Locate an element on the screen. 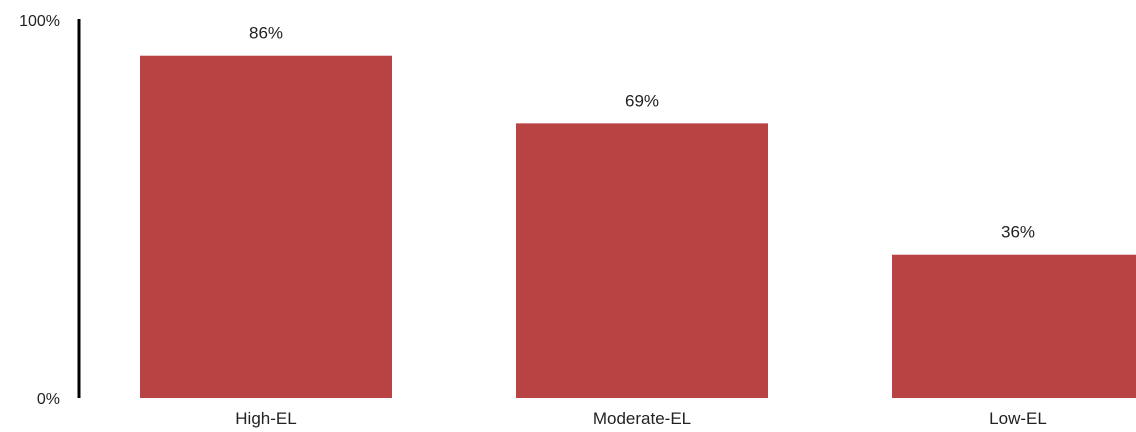  y-tick-label-min: 0% is located at coordinates (48, 399).